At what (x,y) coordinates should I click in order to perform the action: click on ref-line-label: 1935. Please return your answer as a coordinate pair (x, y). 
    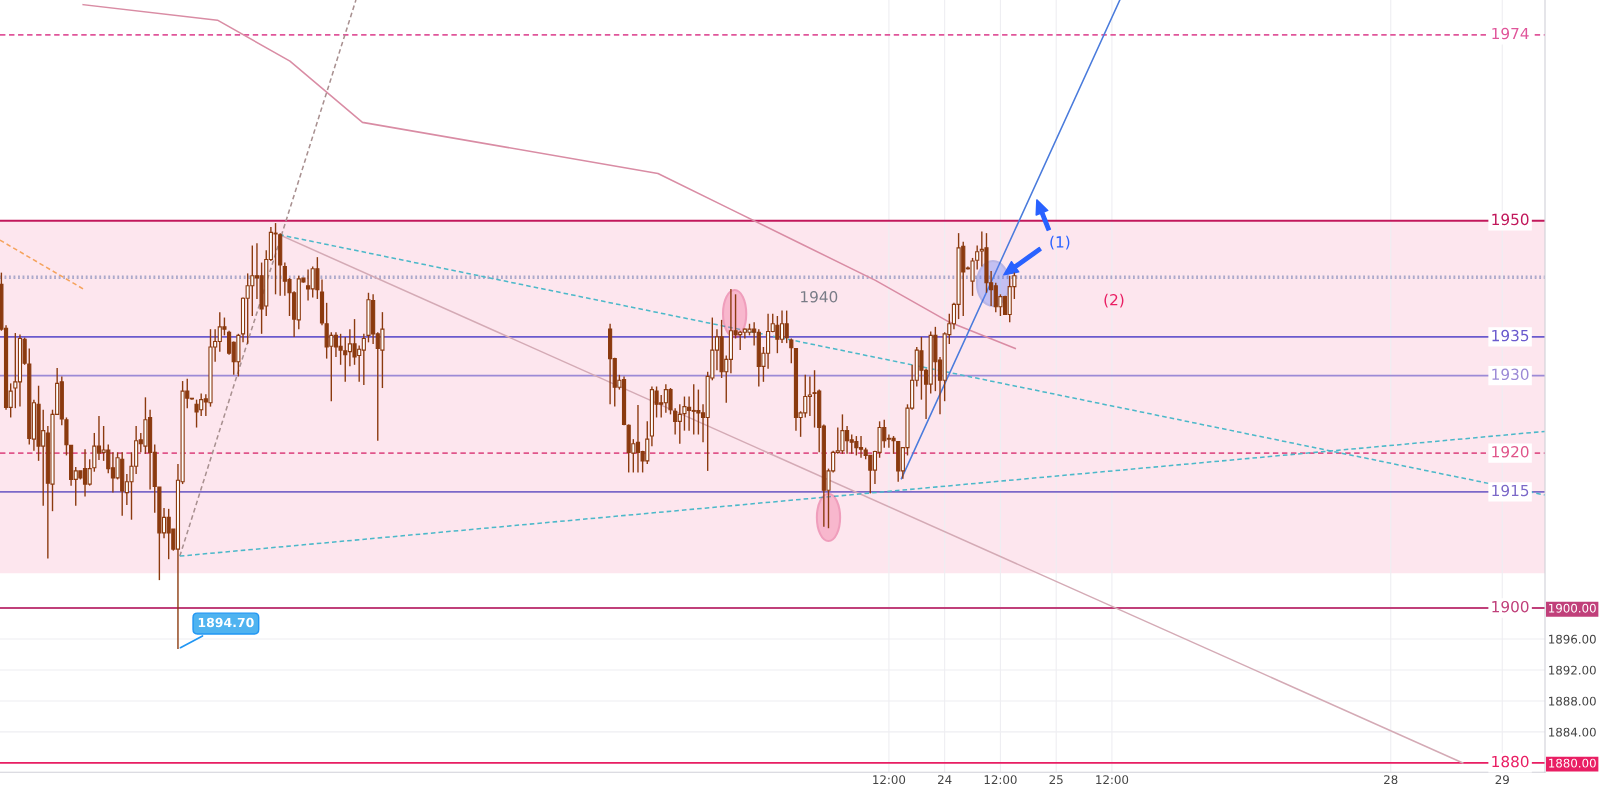
    Looking at the image, I should click on (1510, 335).